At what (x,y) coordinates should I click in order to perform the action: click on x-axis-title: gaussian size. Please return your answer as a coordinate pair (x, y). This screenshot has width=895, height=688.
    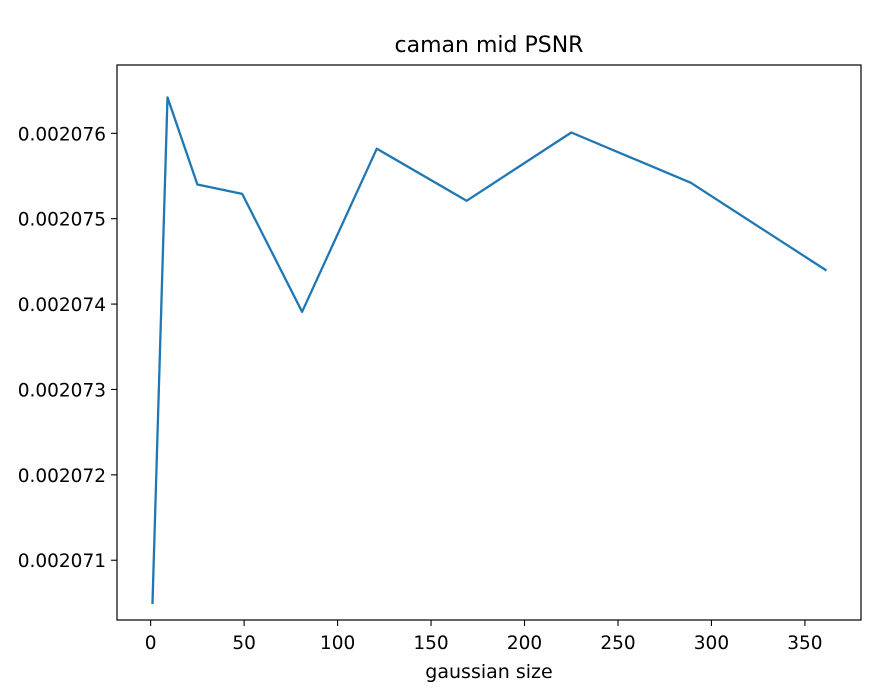
    Looking at the image, I should click on (488, 672).